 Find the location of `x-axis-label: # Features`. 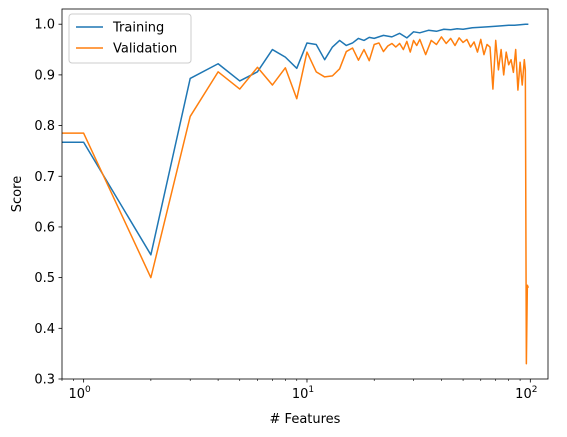

x-axis-label: # Features is located at coordinates (305, 419).